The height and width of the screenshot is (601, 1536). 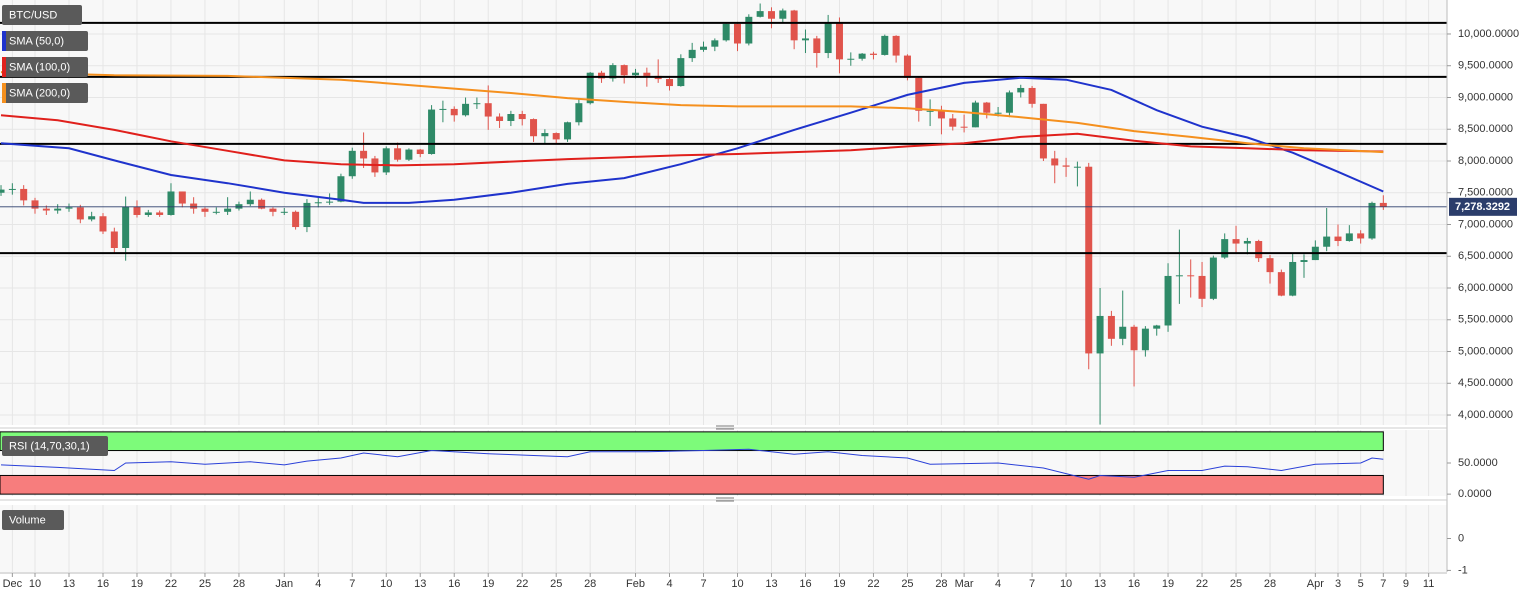 What do you see at coordinates (1488, 34) in the screenshot?
I see `y-tick-label: 10,000.0000` at bounding box center [1488, 34].